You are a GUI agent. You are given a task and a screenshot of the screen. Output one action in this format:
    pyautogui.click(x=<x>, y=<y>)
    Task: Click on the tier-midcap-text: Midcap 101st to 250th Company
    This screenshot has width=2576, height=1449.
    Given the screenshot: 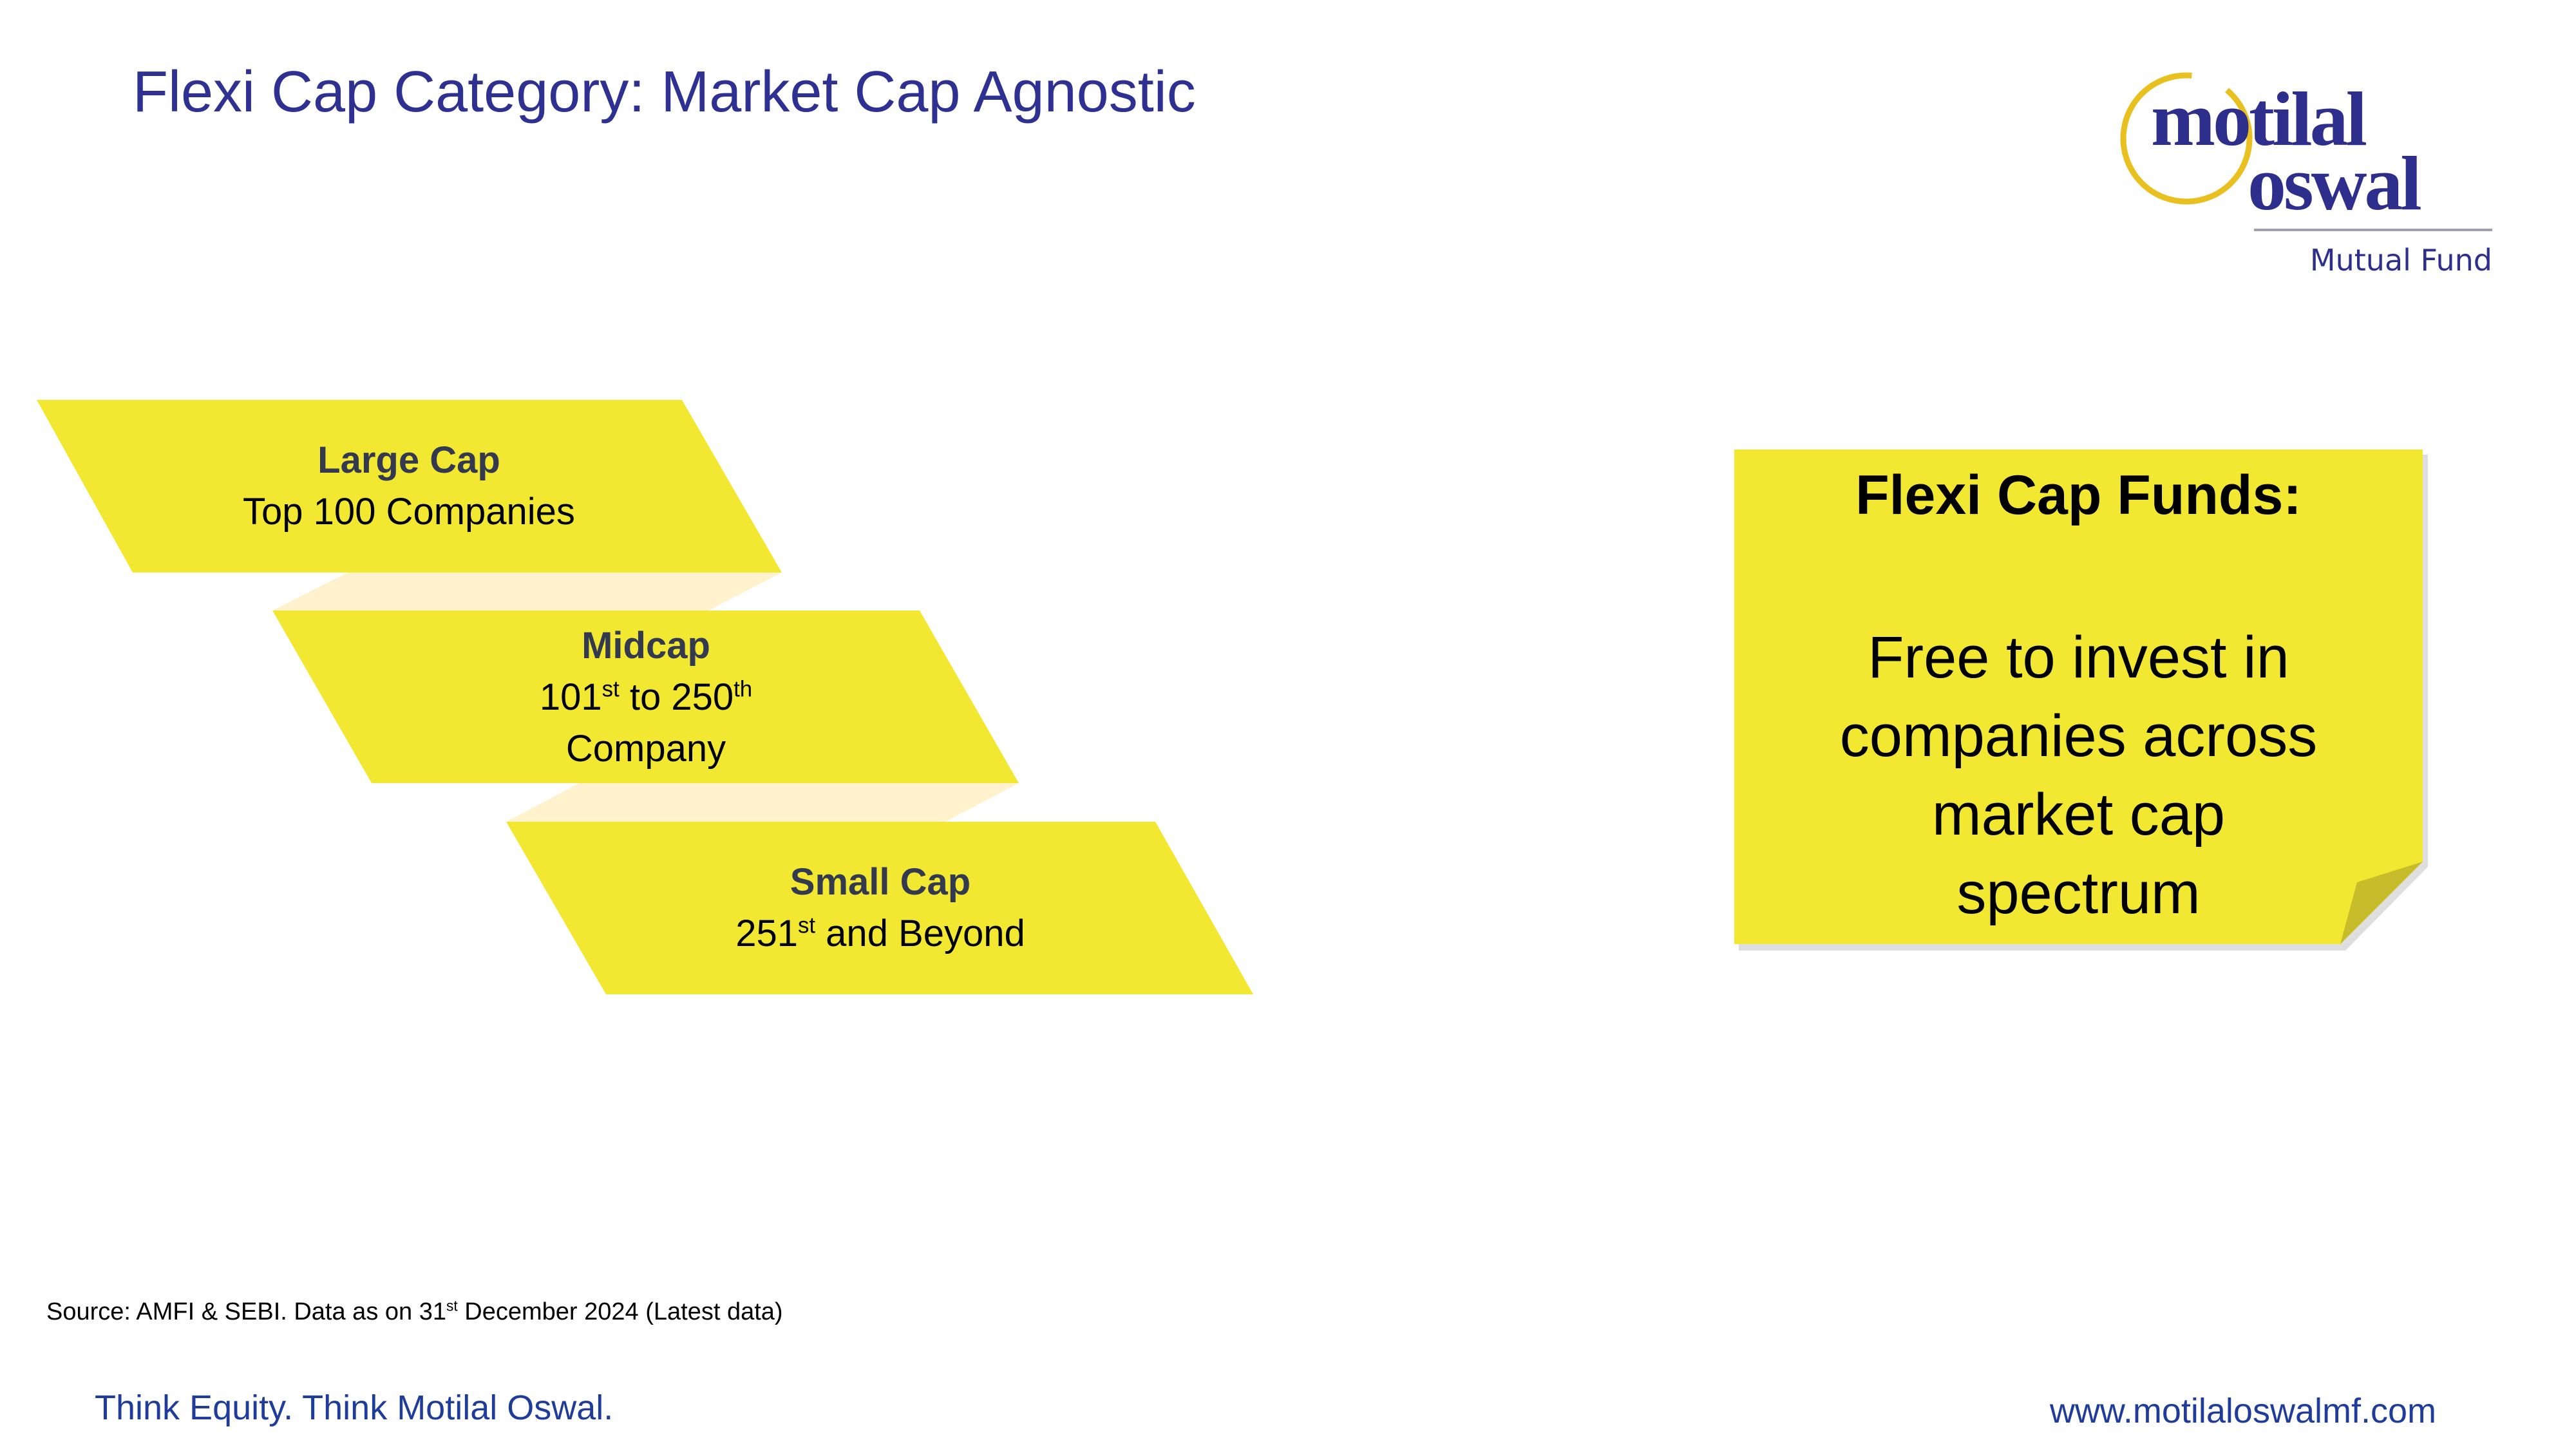 What is the action you would take?
    pyautogui.click(x=646, y=697)
    